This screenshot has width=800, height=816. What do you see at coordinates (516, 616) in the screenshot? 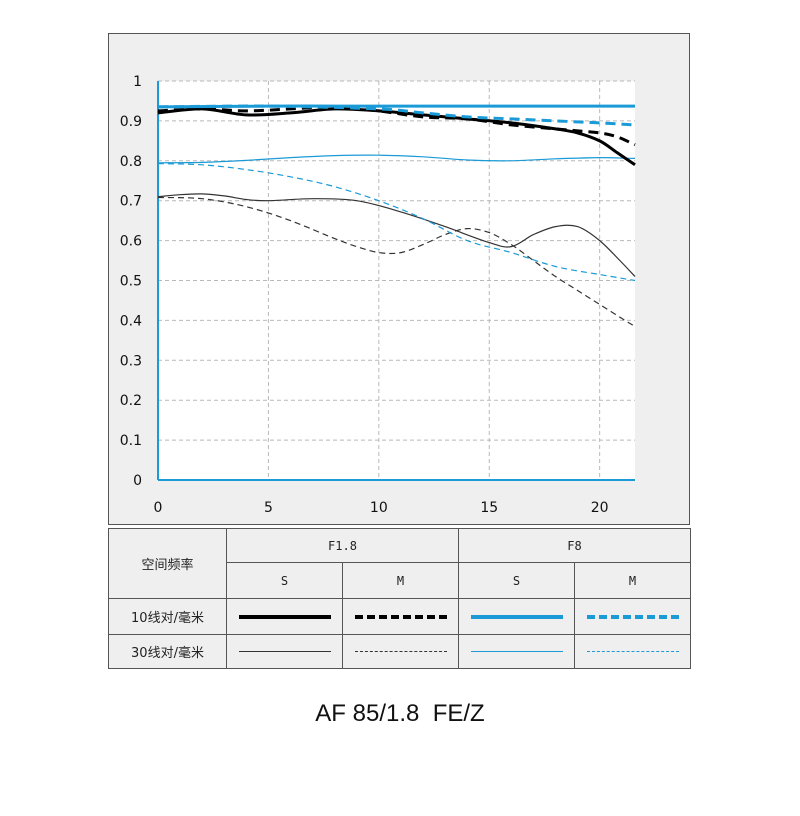
I see `swatch-10-f8-s` at bounding box center [516, 616].